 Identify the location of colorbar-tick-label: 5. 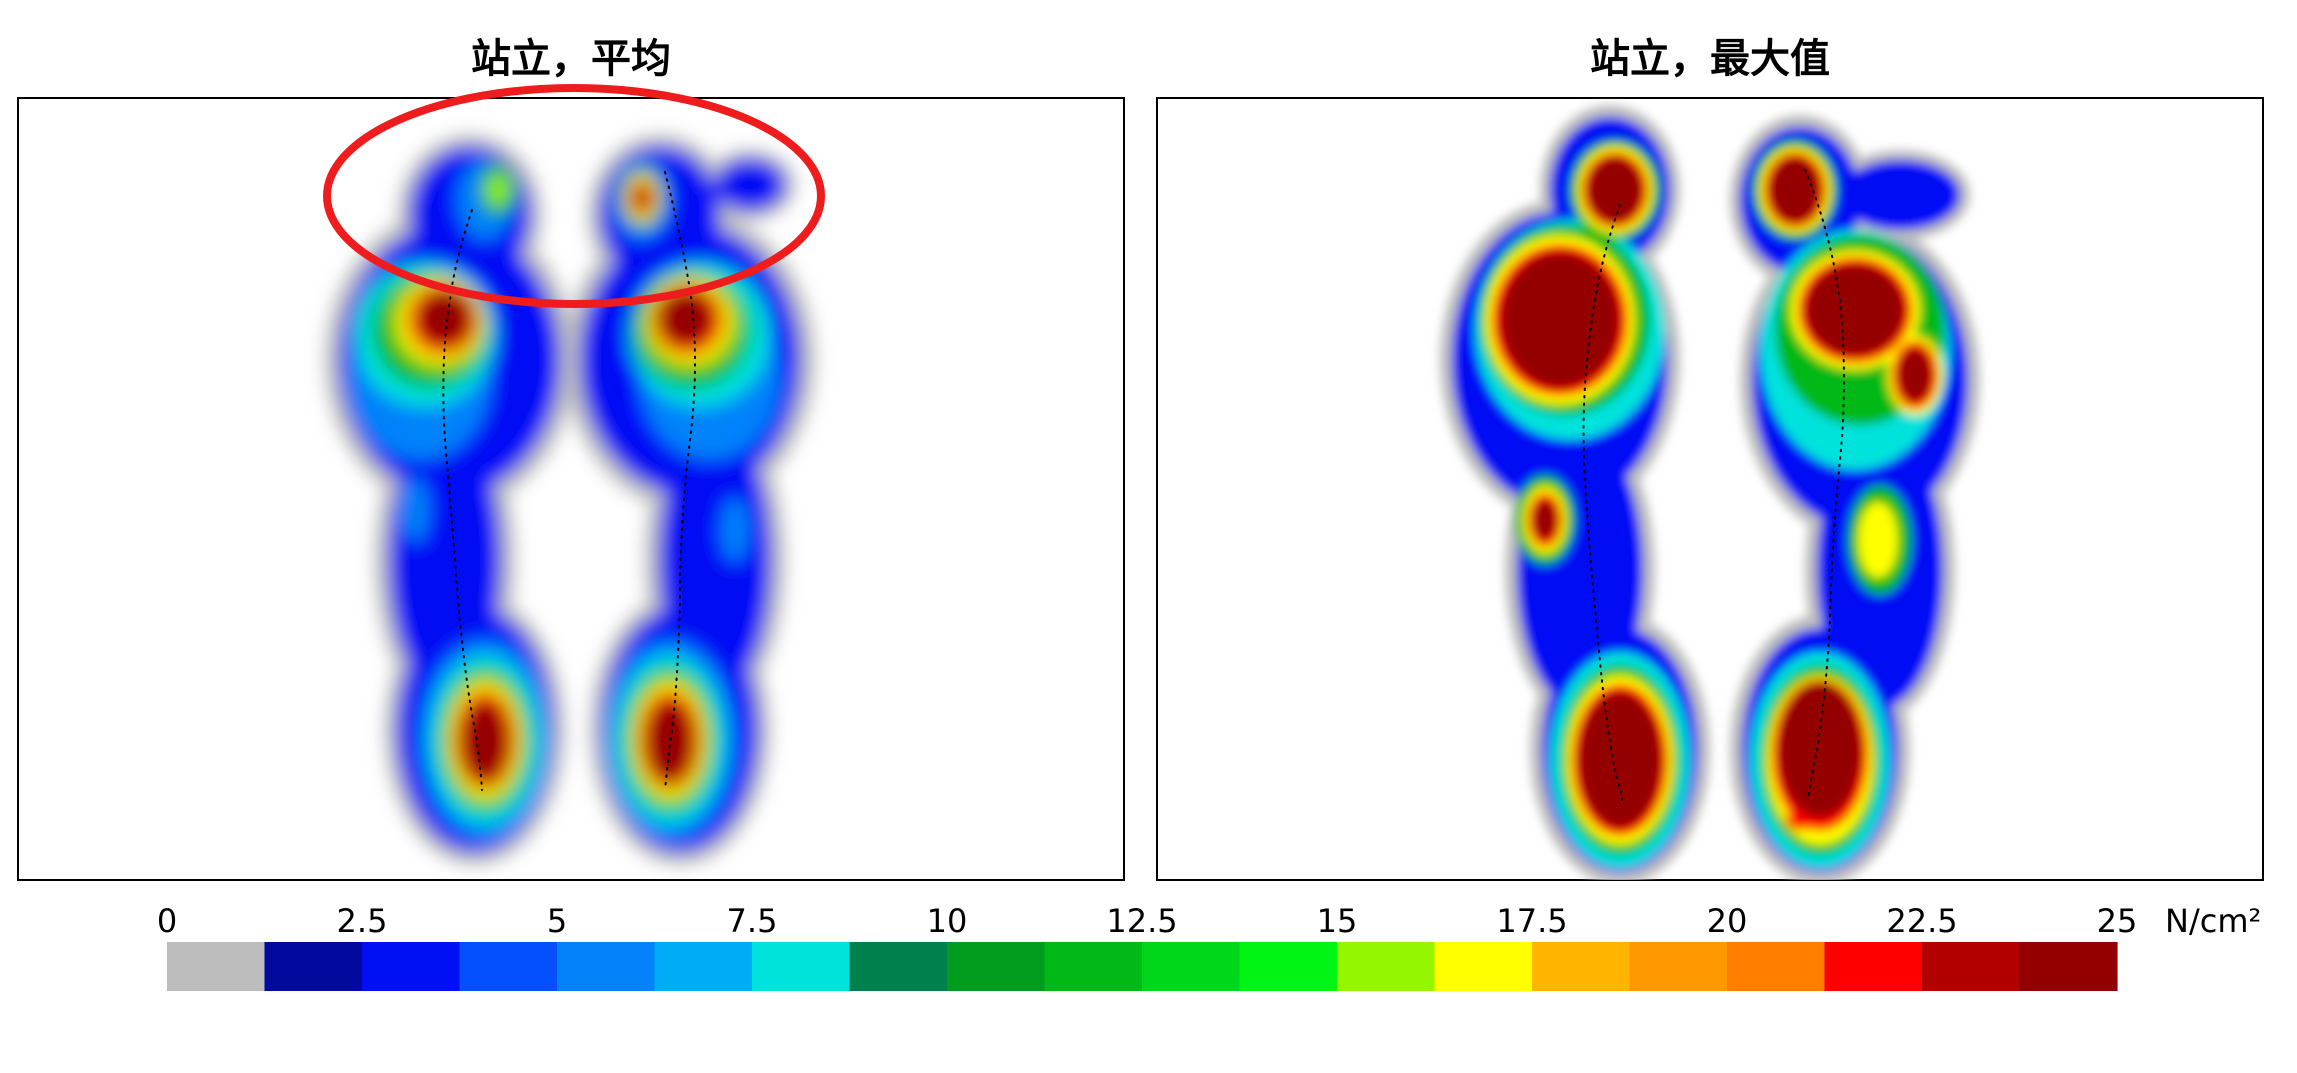
(557, 921).